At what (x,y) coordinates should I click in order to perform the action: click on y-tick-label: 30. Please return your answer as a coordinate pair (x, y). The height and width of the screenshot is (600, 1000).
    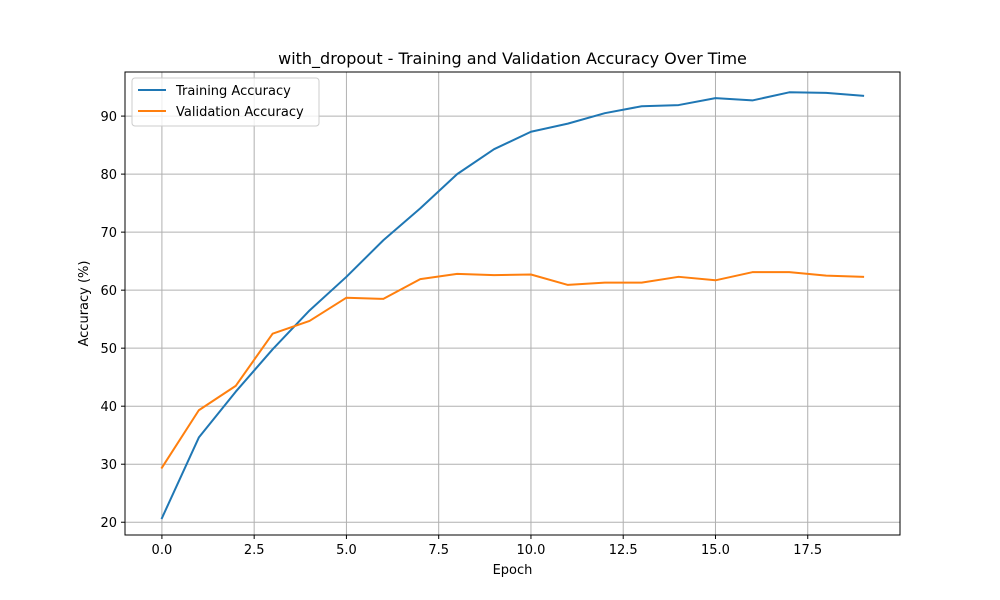
    Looking at the image, I should click on (108, 465).